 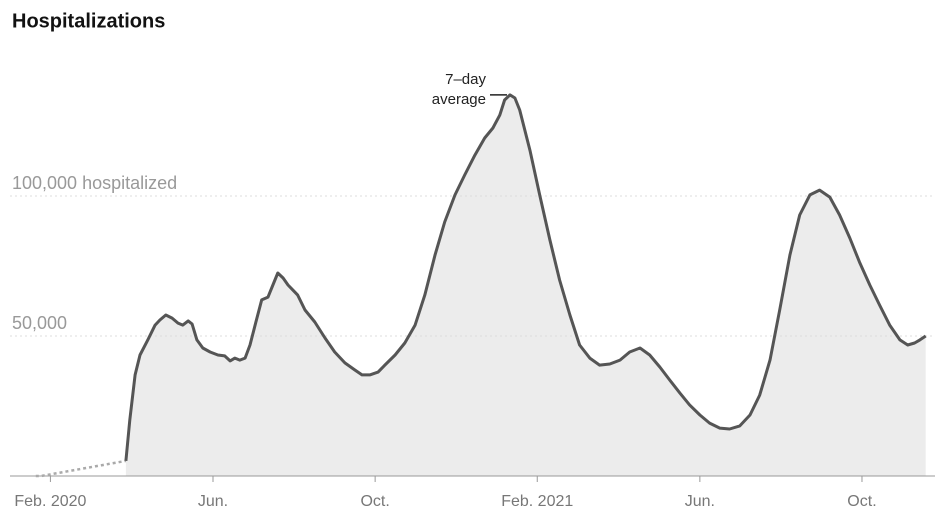 I want to click on line, so click(x=81, y=468).